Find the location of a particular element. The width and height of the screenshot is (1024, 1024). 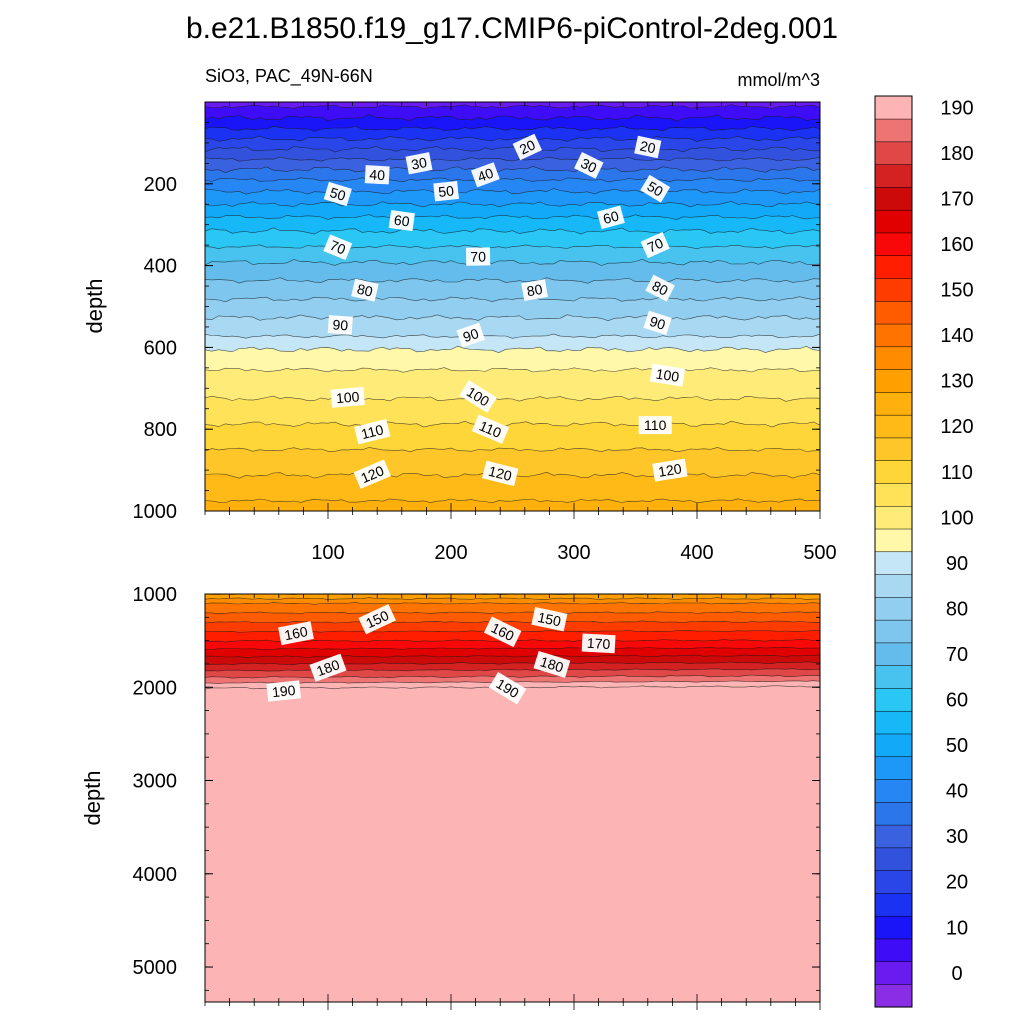

colorbar-tick-label: 10 is located at coordinates (957, 928).